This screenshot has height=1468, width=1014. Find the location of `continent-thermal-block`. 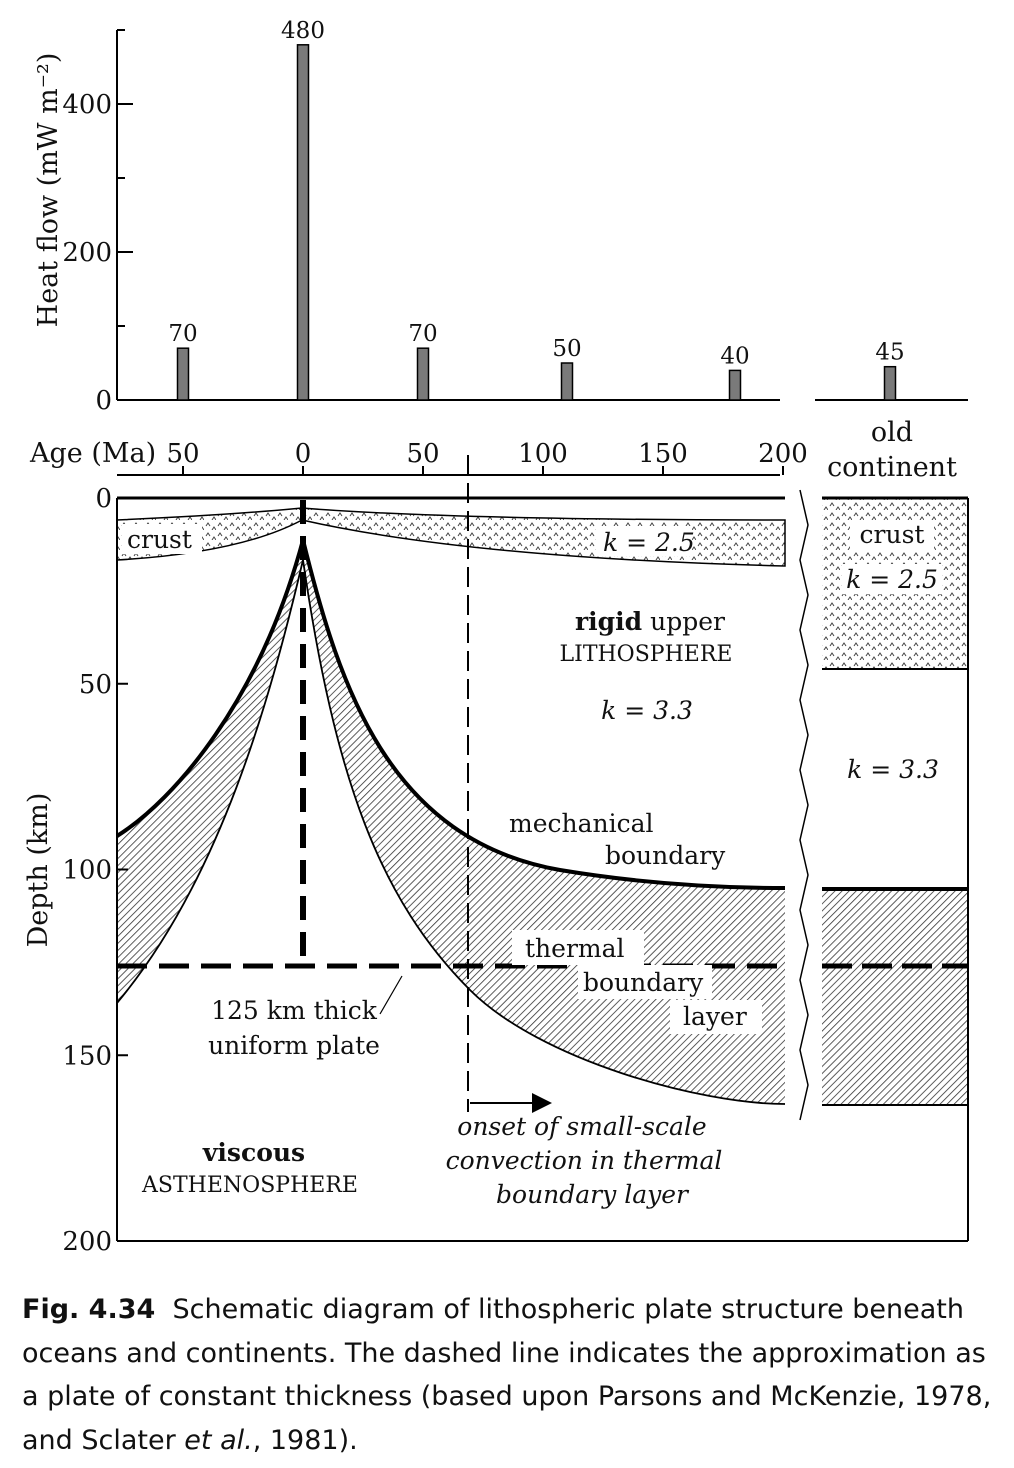

continent-thermal-block is located at coordinates (895, 997).